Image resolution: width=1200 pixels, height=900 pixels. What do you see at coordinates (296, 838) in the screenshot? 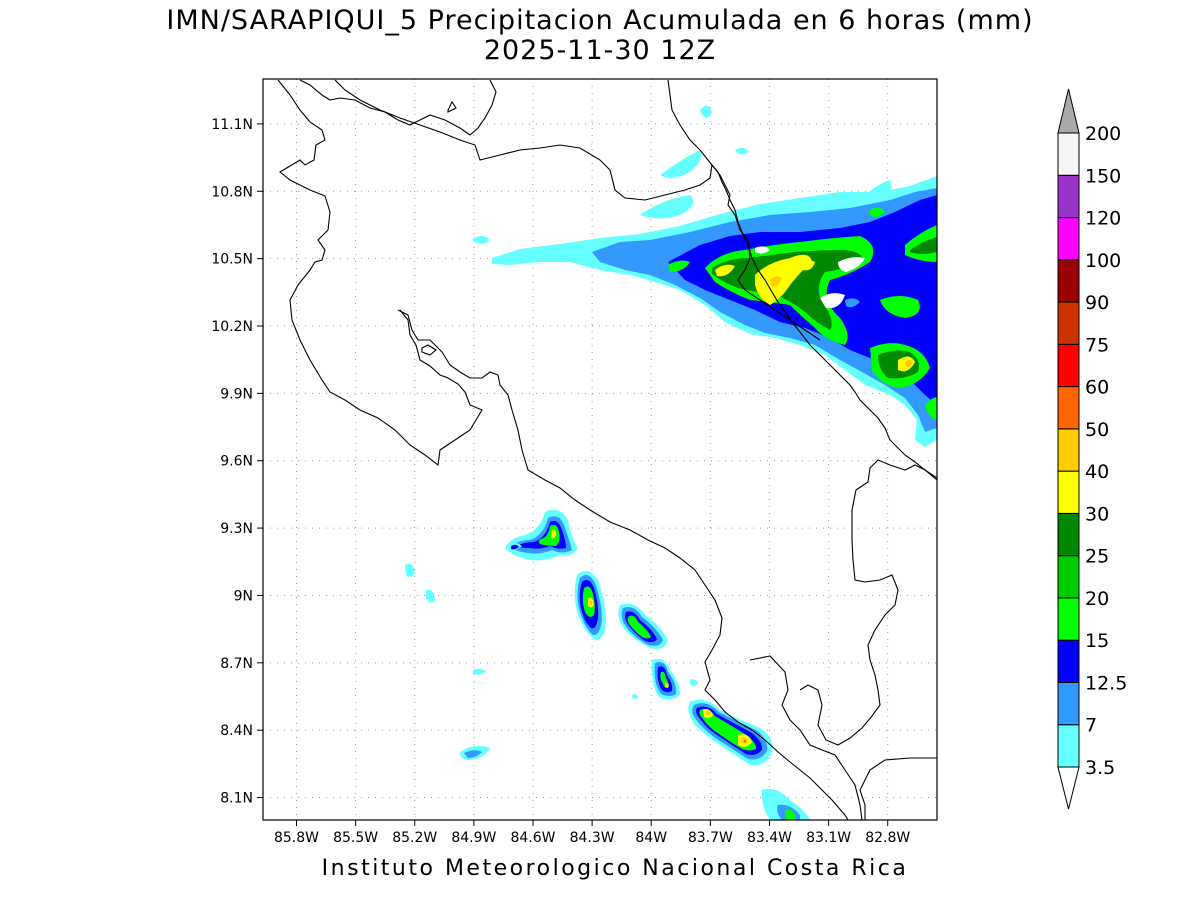
I see `lon-tick-label: 85.8W` at bounding box center [296, 838].